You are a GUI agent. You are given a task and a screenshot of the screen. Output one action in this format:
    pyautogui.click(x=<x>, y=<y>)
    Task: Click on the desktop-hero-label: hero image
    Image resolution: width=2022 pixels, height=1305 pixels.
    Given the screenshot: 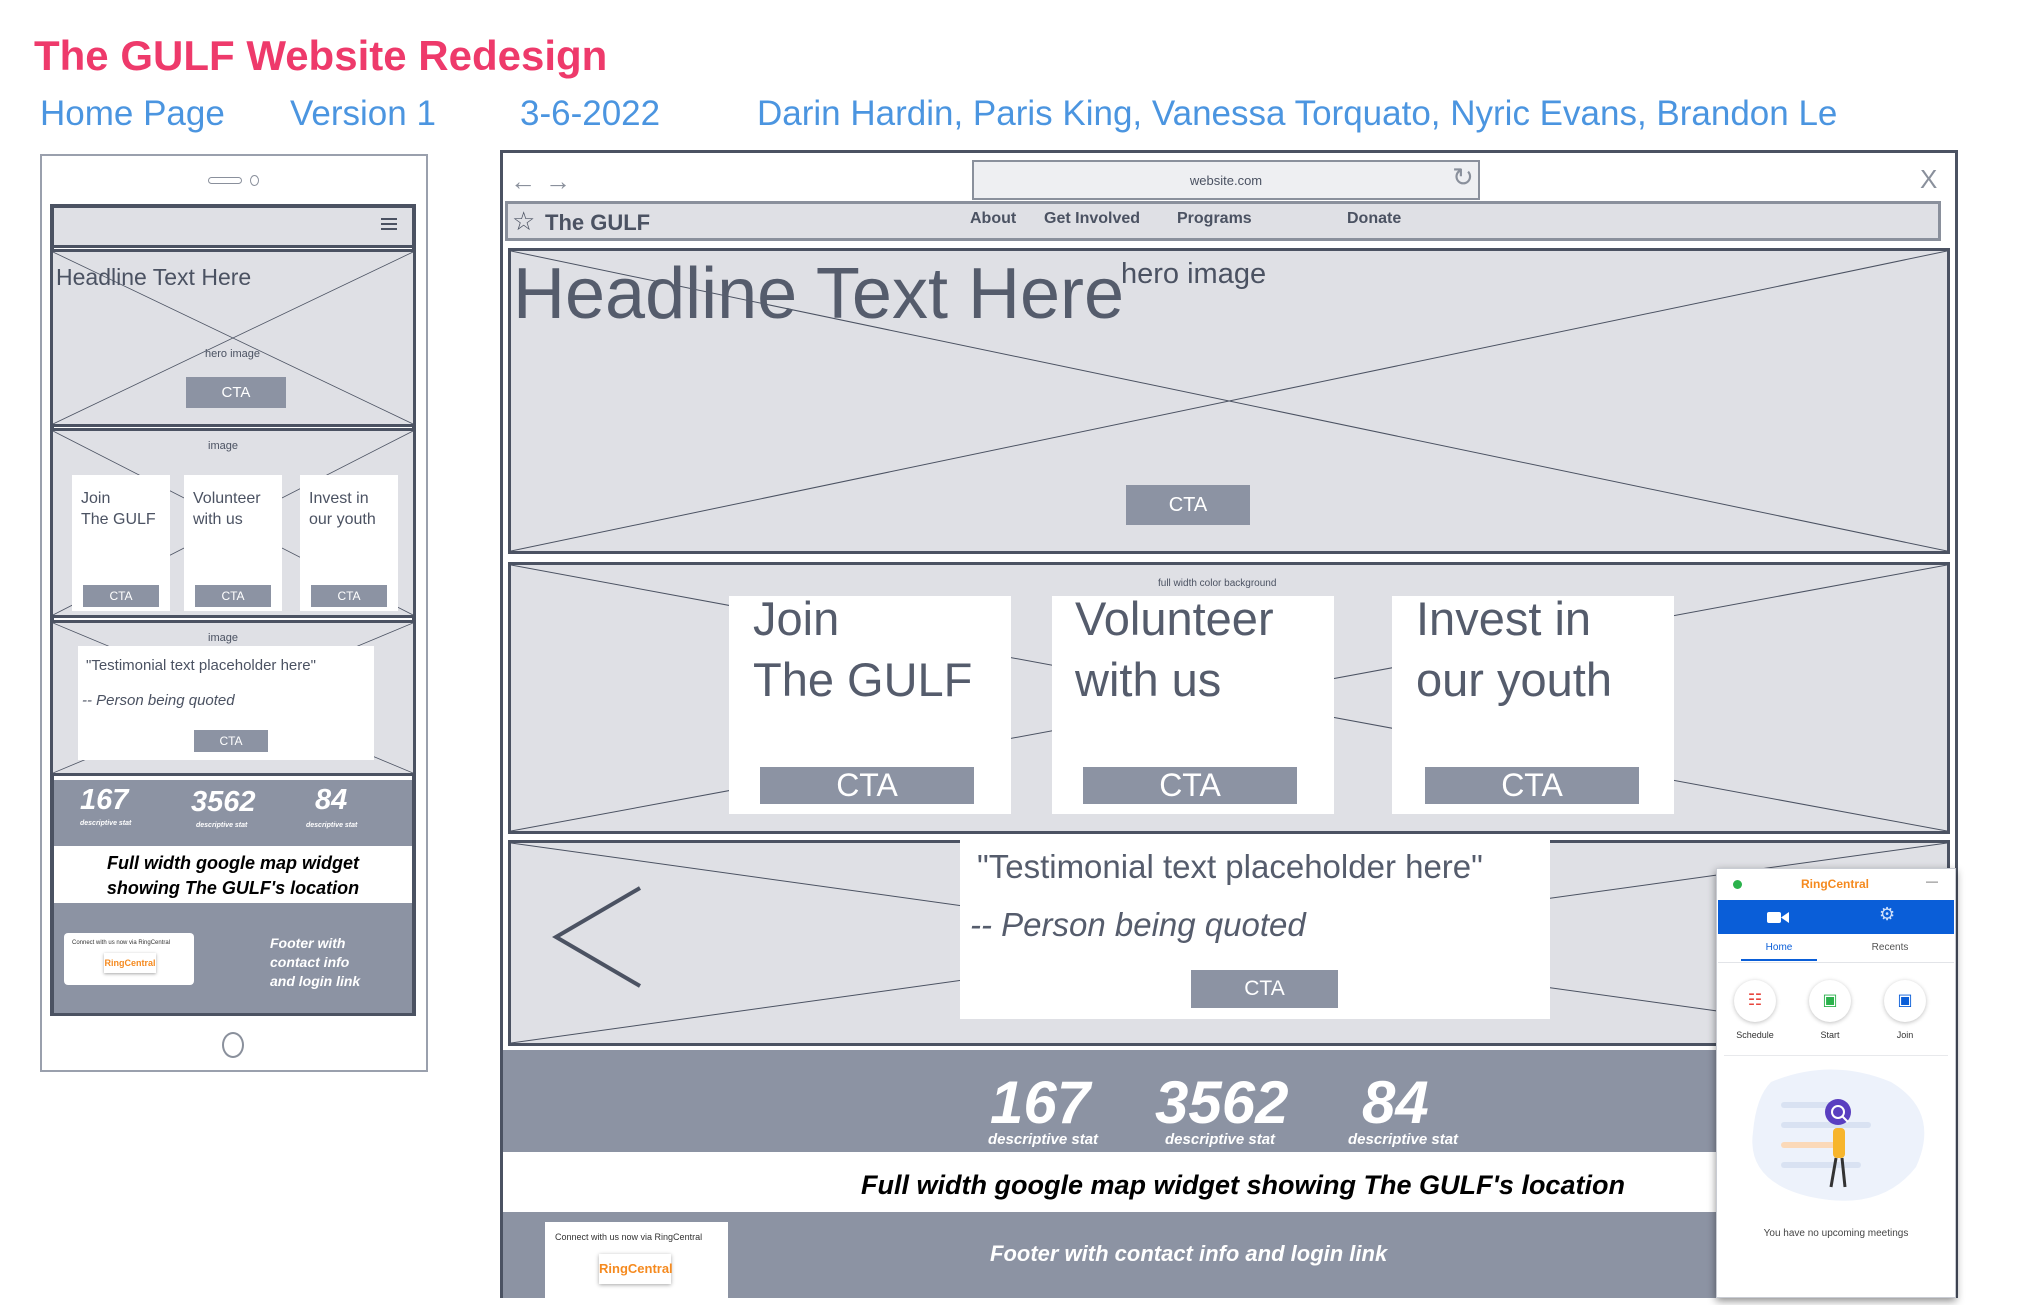 What is the action you would take?
    pyautogui.click(x=1194, y=274)
    